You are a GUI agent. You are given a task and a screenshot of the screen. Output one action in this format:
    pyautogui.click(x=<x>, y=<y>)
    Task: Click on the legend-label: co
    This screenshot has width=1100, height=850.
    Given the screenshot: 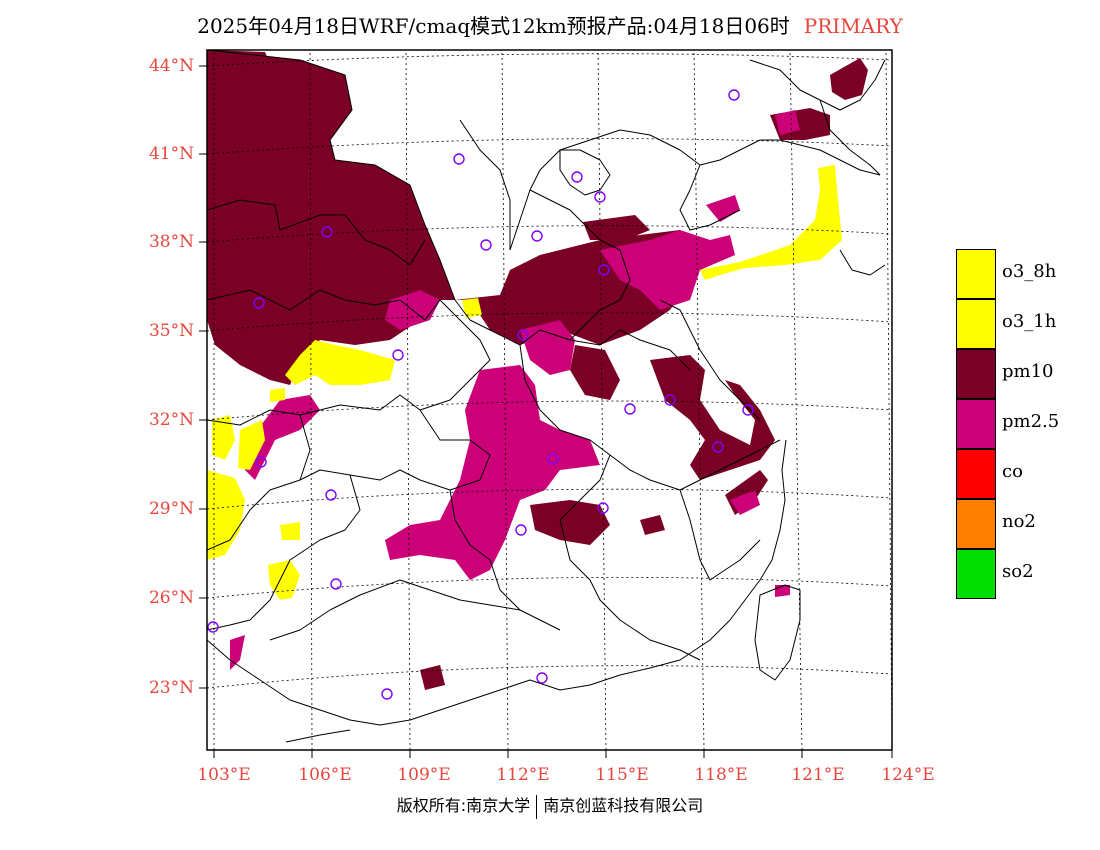 What is the action you would take?
    pyautogui.click(x=1012, y=471)
    